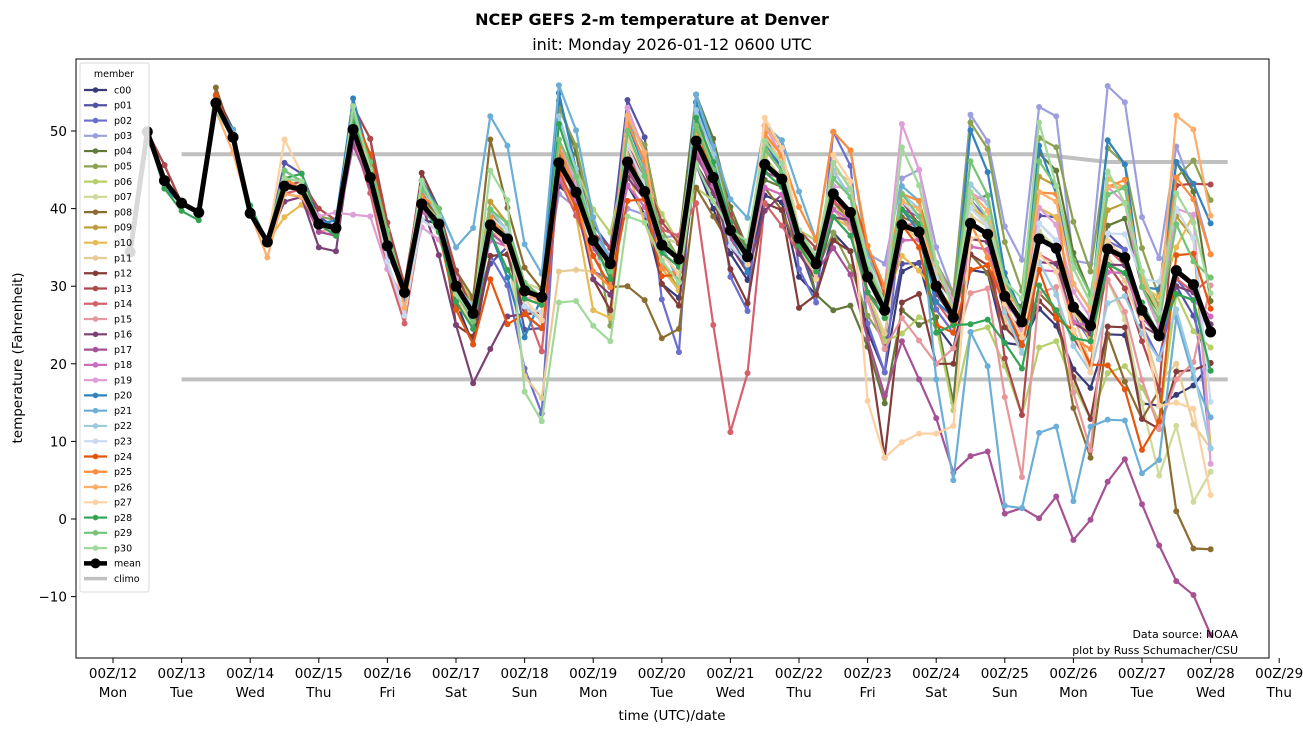 This screenshot has width=1303, height=733. Describe the element at coordinates (108, 426) in the screenshot. I see `legend-item-p22: p22` at that location.